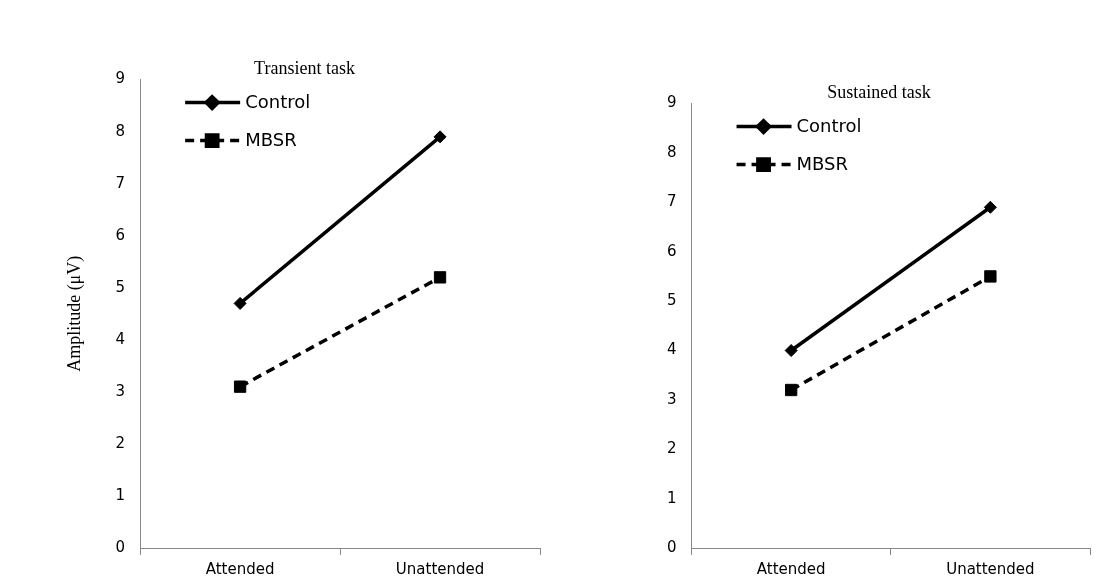 Image resolution: width=1099 pixels, height=585 pixels. I want to click on chart-title: Sustained task, so click(879, 91).